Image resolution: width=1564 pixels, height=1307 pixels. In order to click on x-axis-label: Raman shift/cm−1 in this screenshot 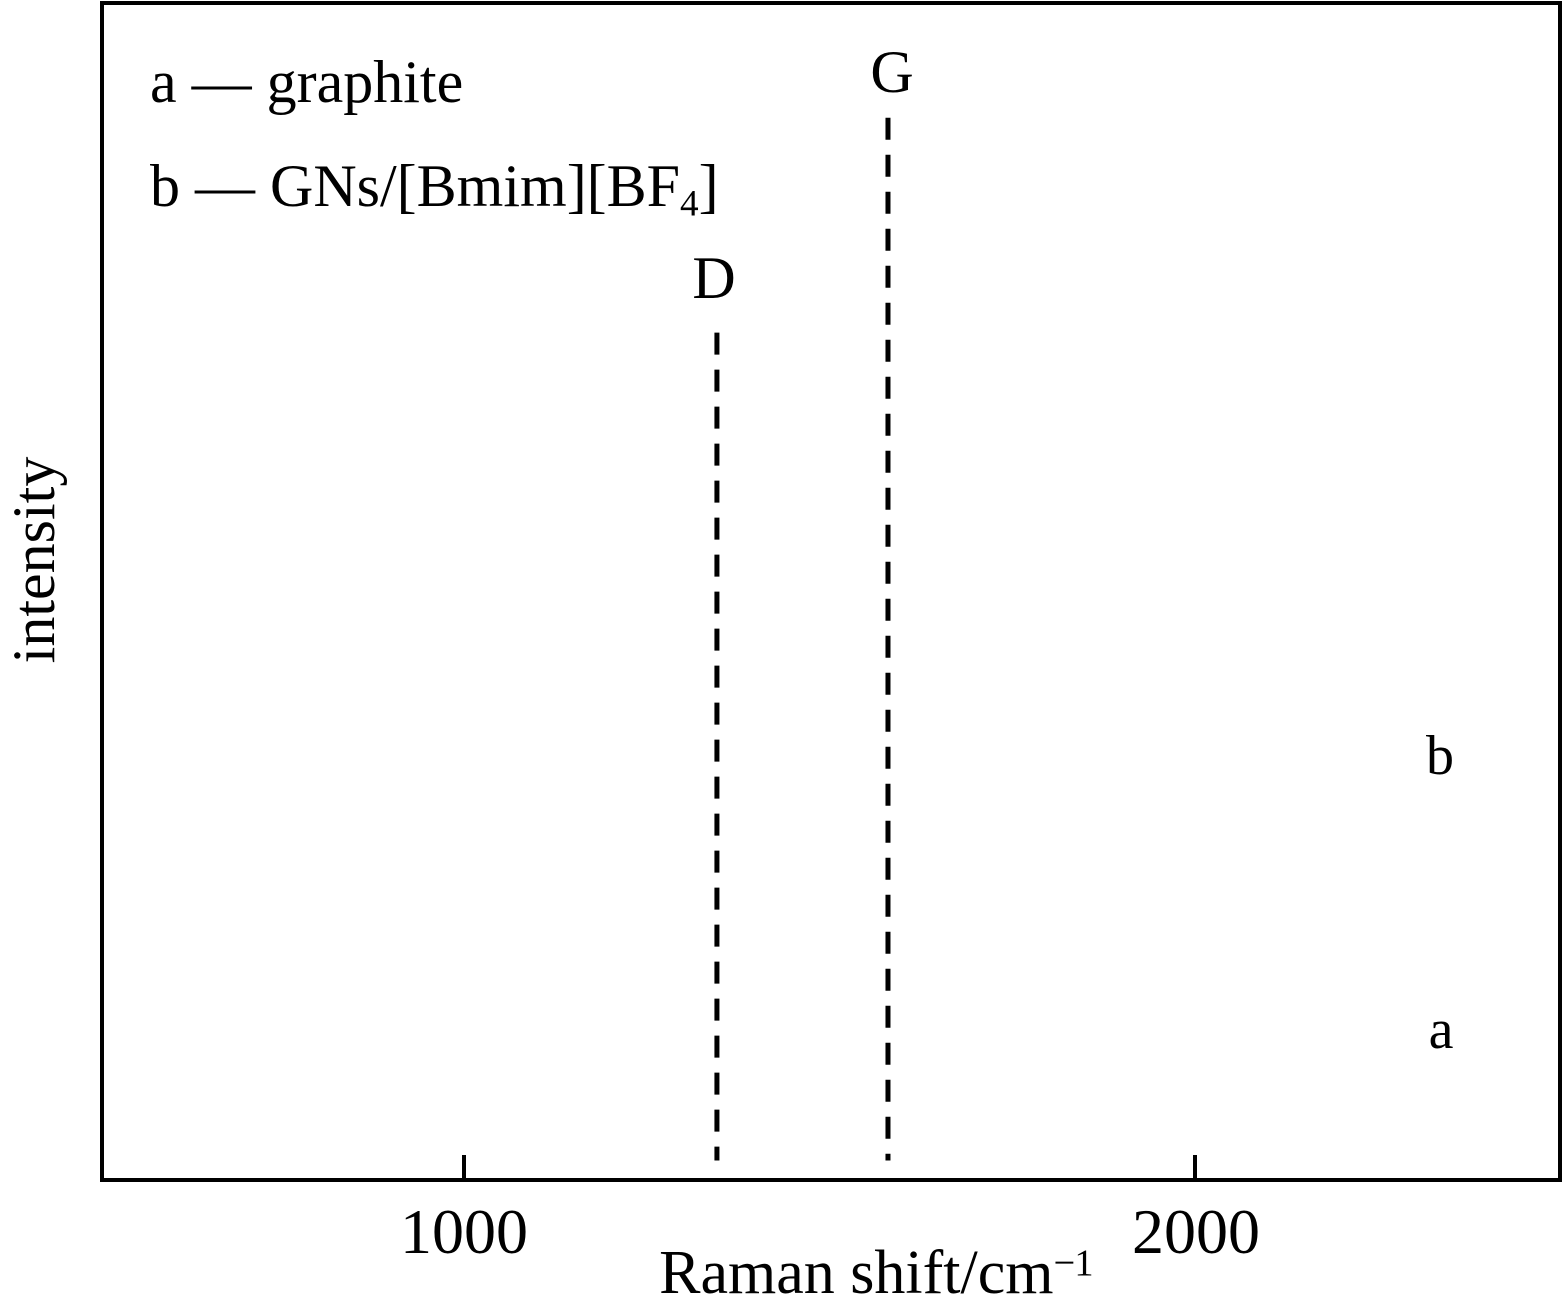, I will do `click(876, 1273)`.